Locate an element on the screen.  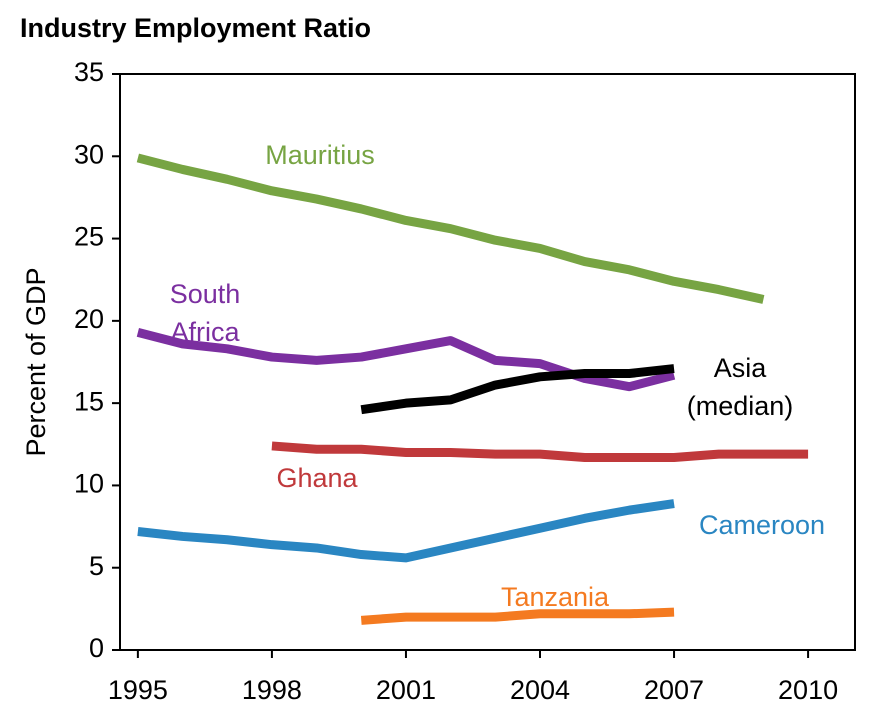
y-tick-label: 15 is located at coordinates (89, 401).